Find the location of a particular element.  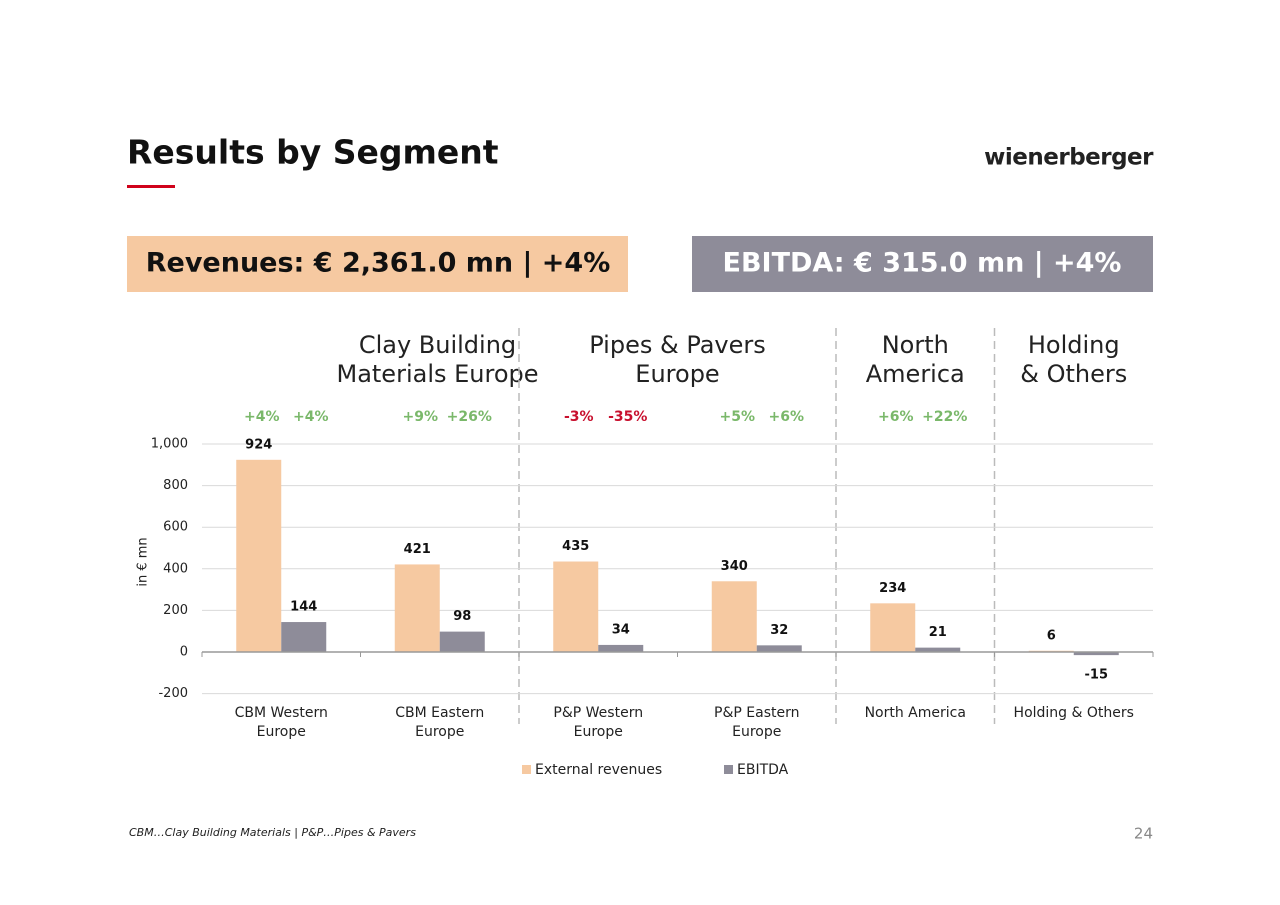

change-label: +26% is located at coordinates (469, 417).